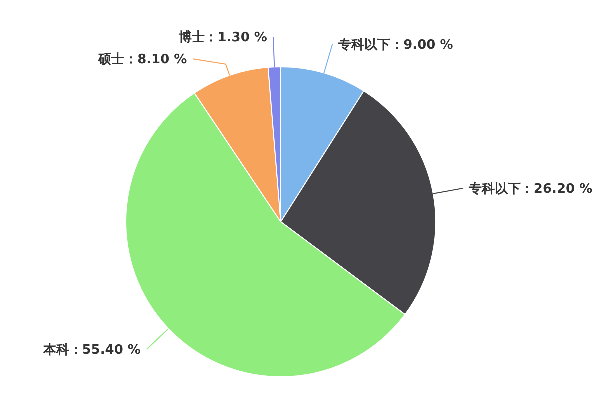 The width and height of the screenshot is (600, 416). I want to click on slice-label: 硕士：8.10 %, so click(143, 60).